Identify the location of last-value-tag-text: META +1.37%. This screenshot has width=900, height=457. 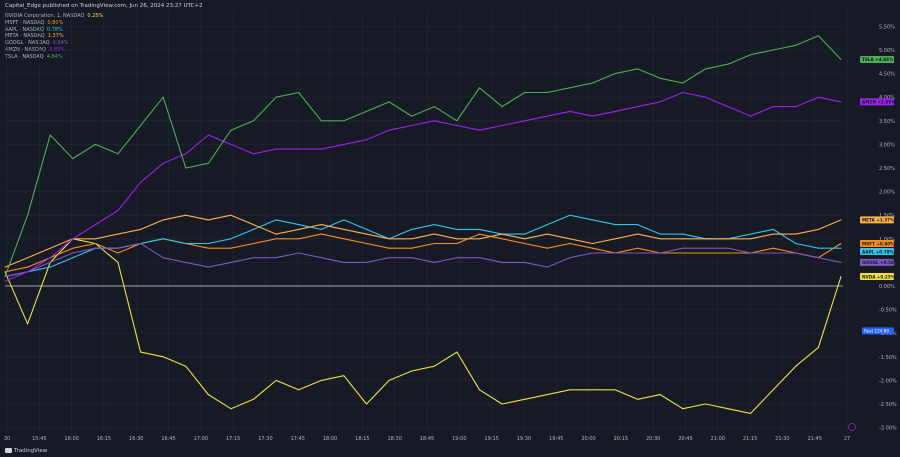
(878, 220).